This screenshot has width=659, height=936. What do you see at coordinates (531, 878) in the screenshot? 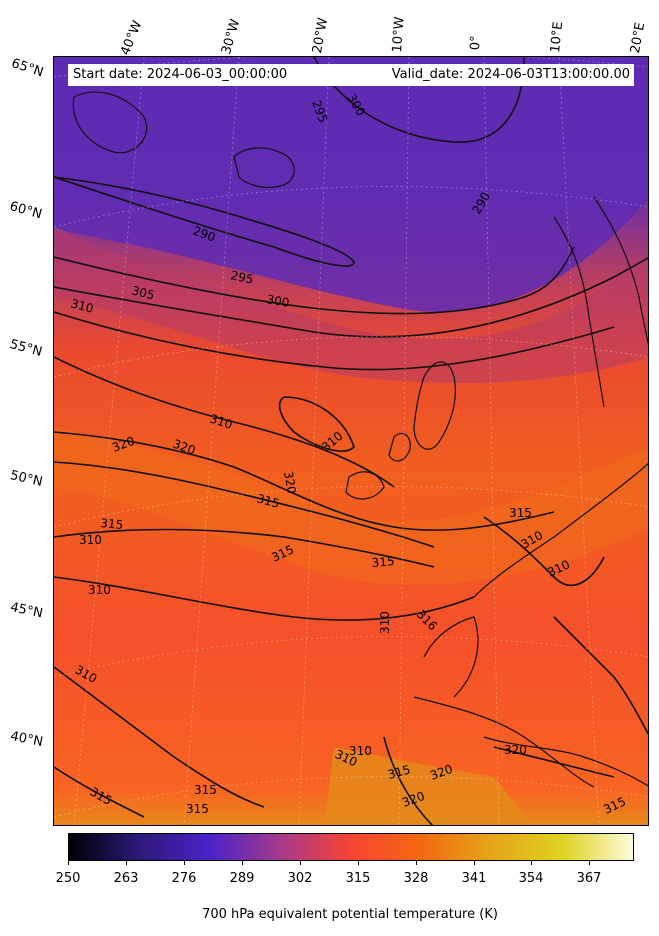
I see `colorbar-tick-label: 354` at bounding box center [531, 878].